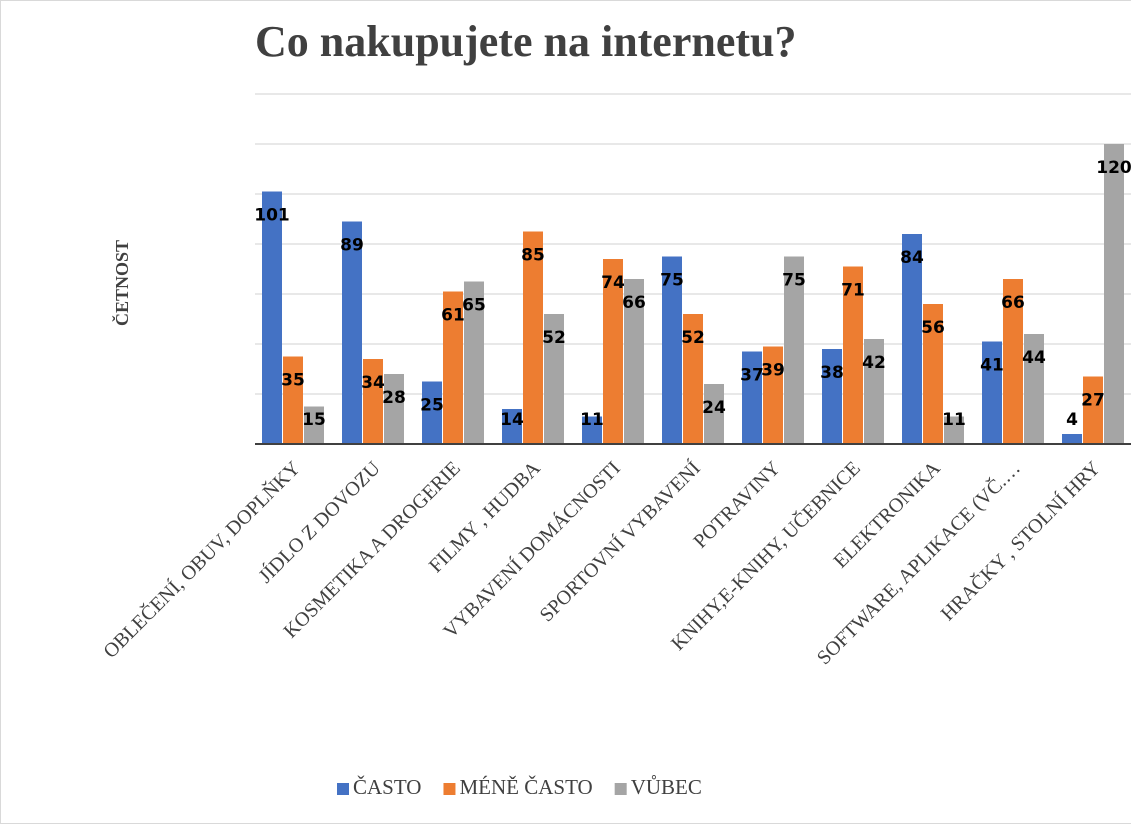 Image resolution: width=1131 pixels, height=824 pixels. I want to click on data-label: 85, so click(533, 256).